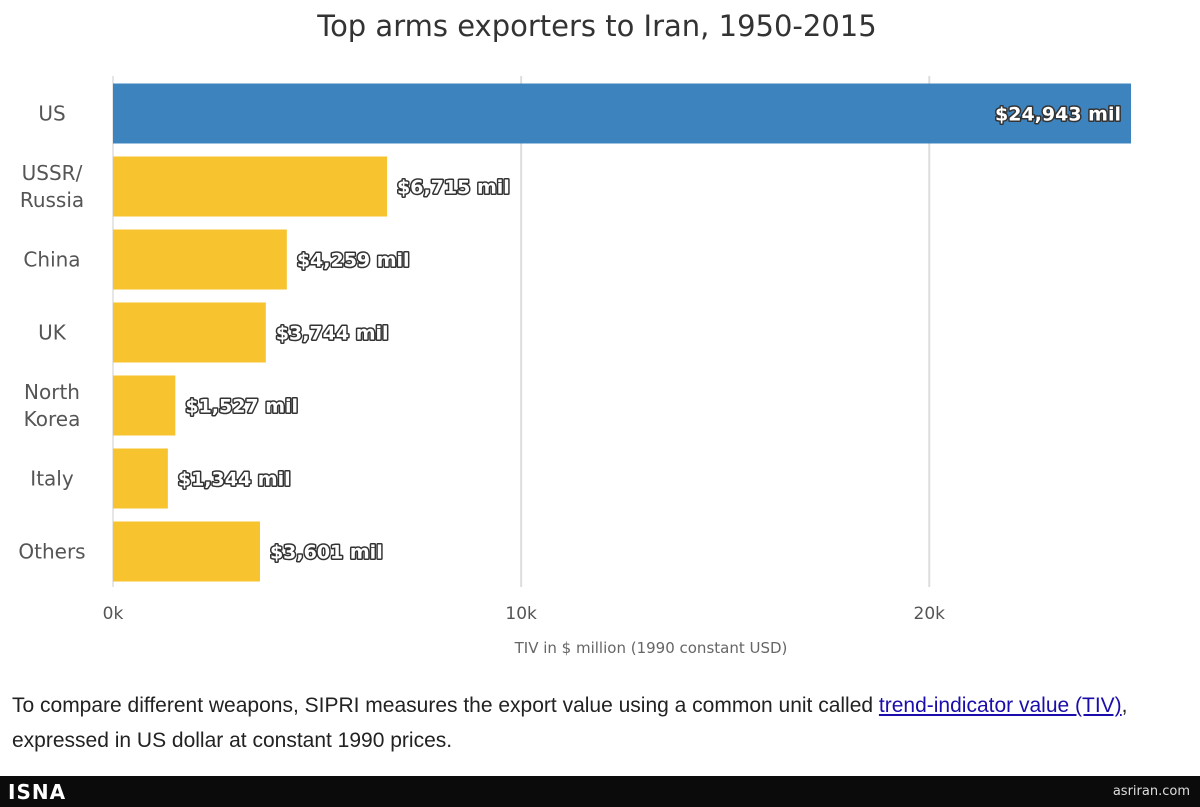 Image resolution: width=1200 pixels, height=807 pixels. I want to click on tick-label-10k: 10k, so click(521, 614).